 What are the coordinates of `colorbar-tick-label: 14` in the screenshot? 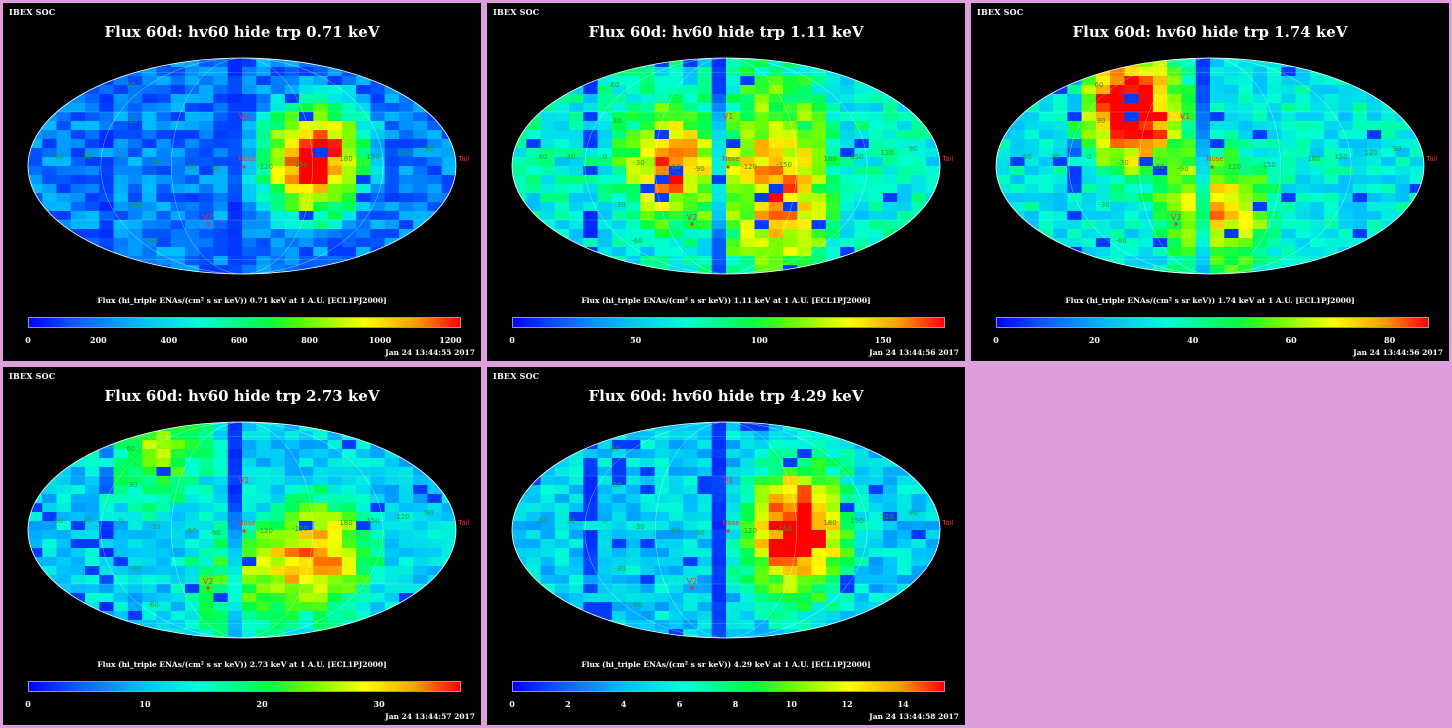 It's located at (903, 704).